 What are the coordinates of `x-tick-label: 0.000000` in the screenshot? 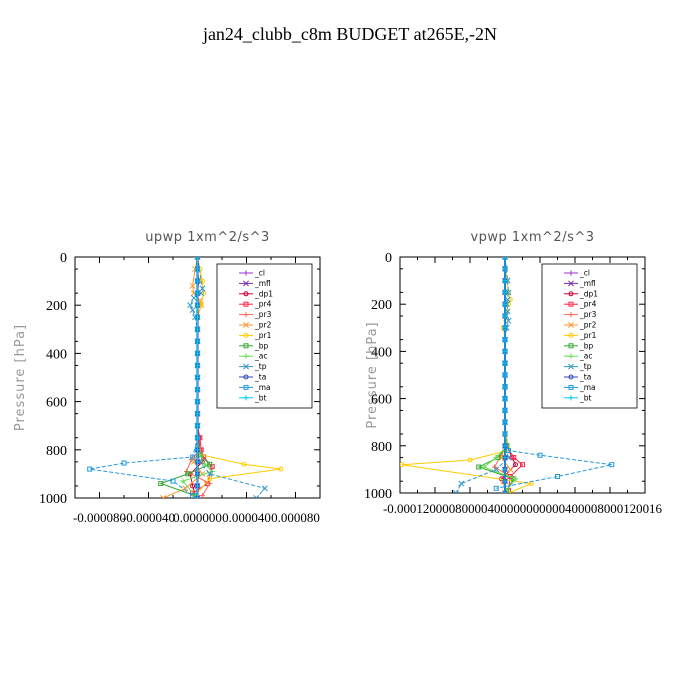 It's located at (197, 517).